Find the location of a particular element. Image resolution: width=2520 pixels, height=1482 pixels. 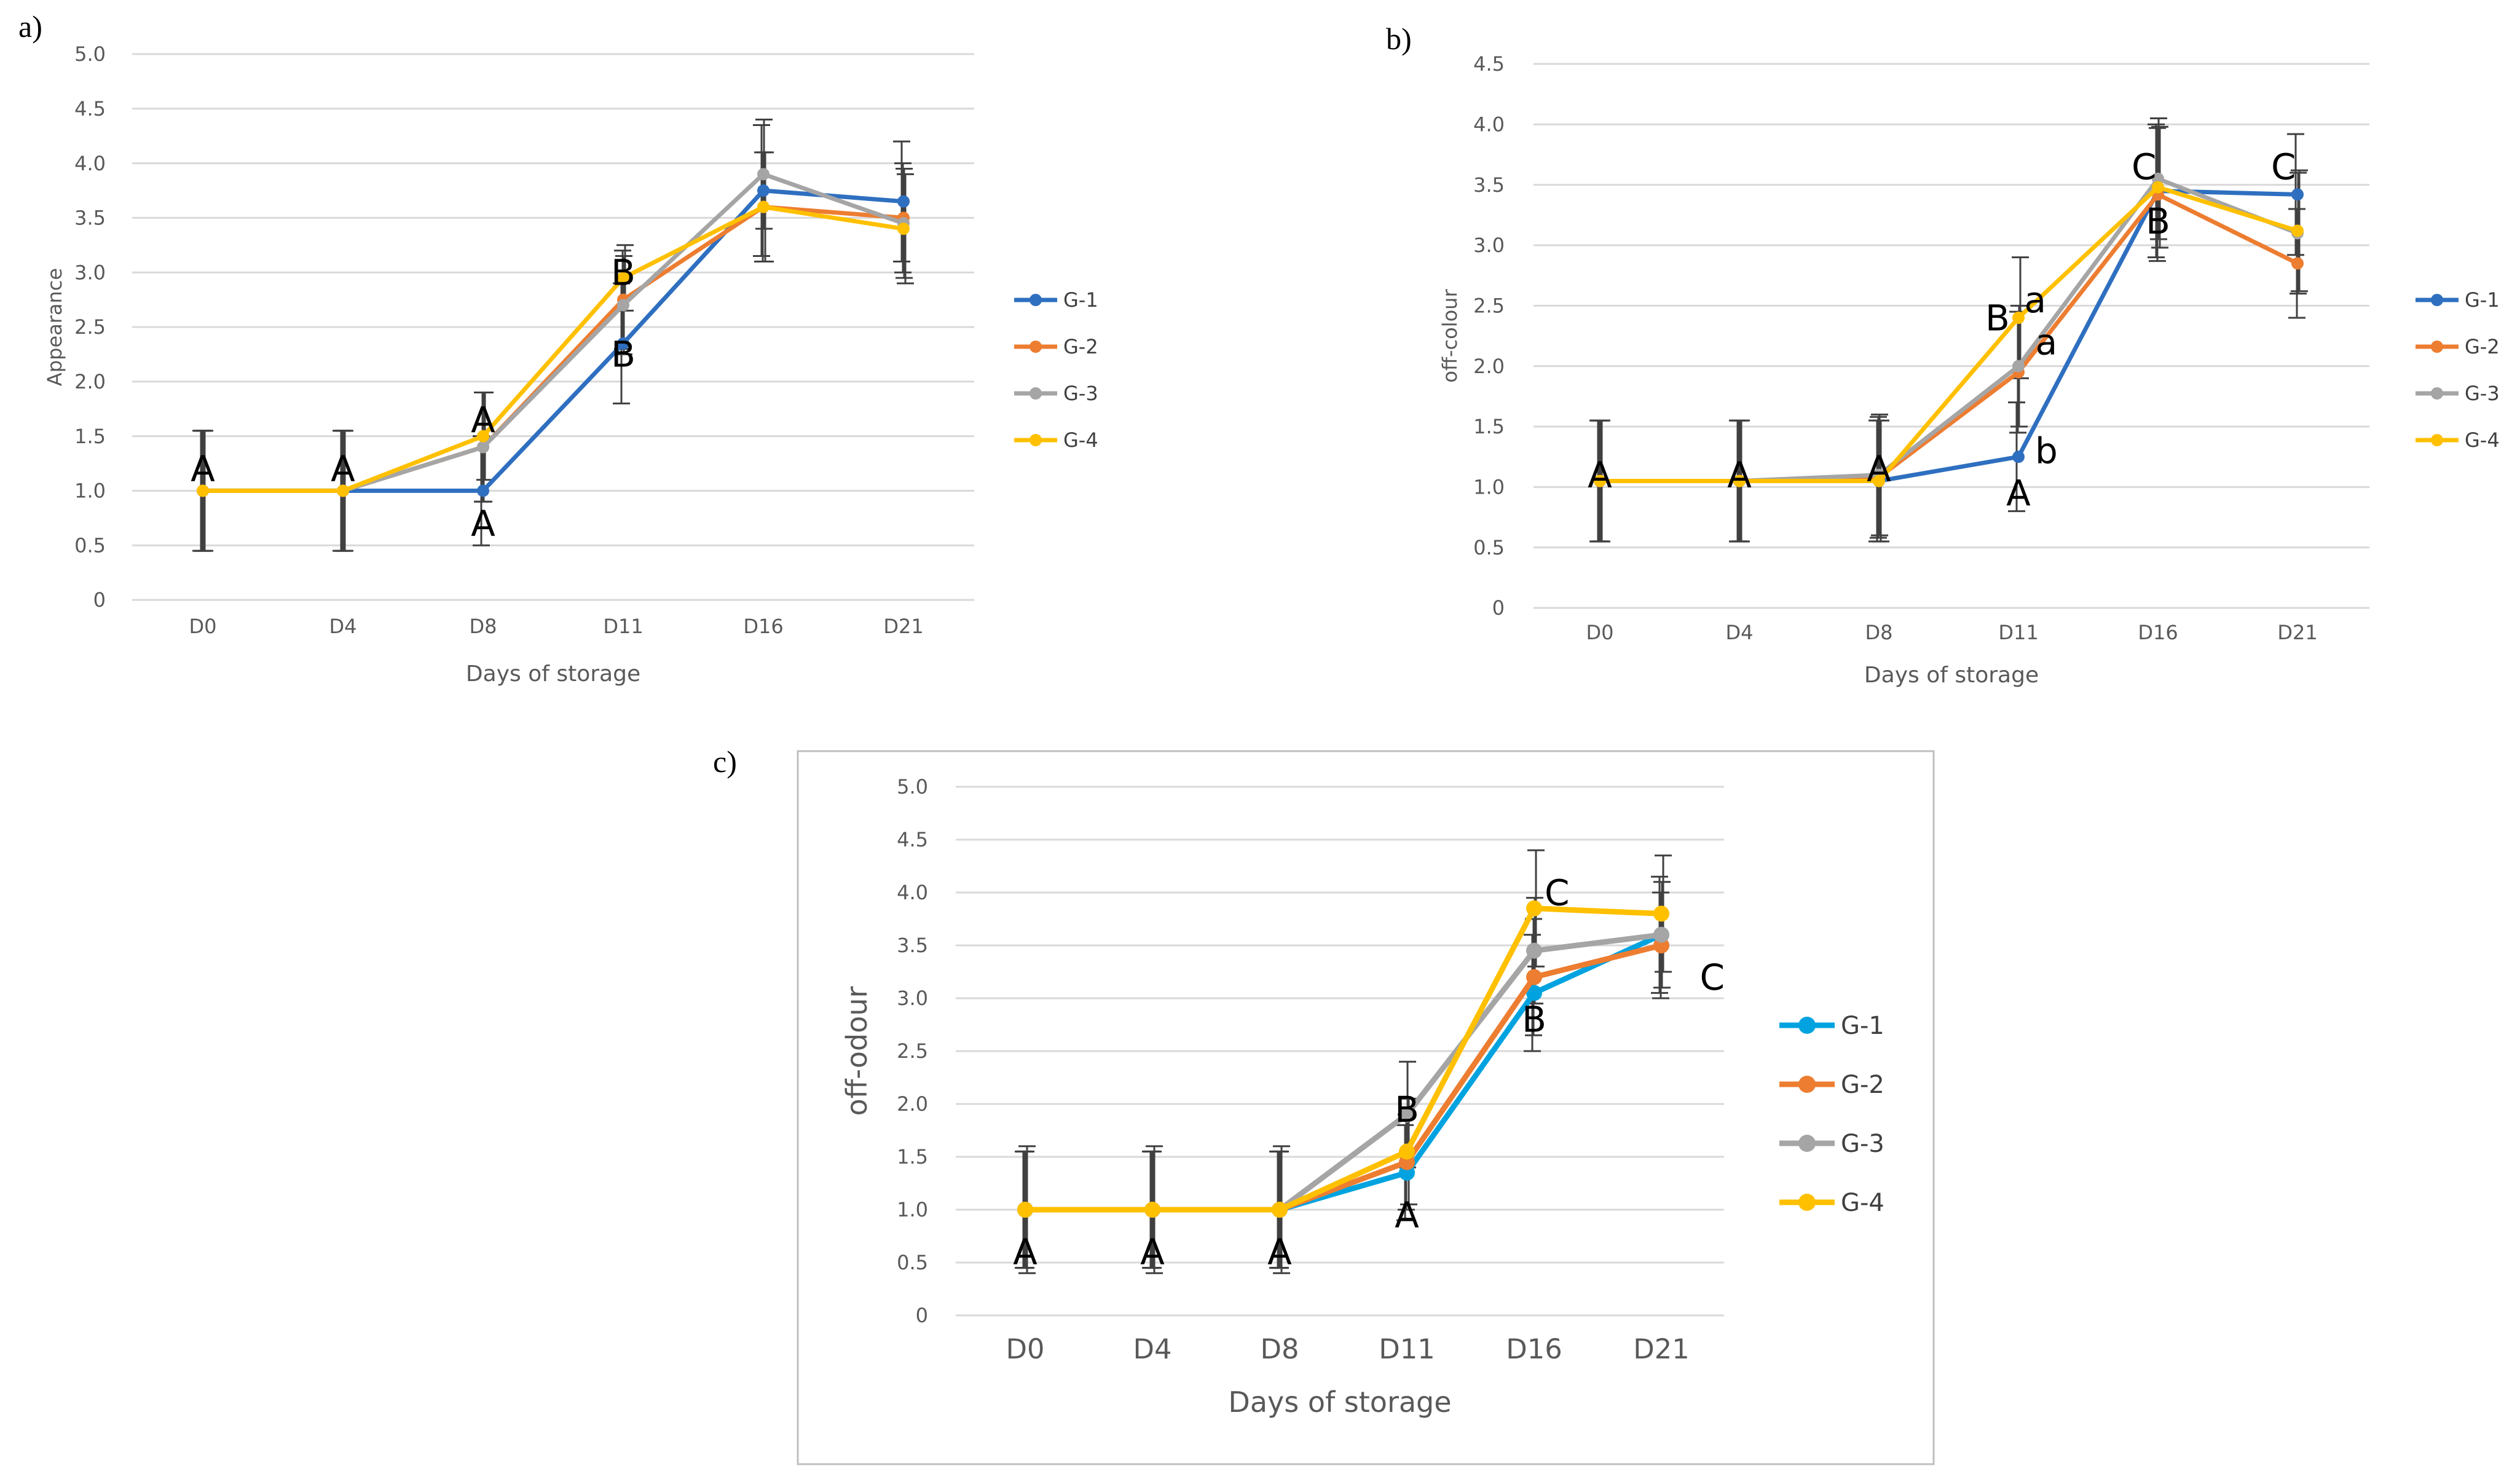

x-tick-label: D16 is located at coordinates (763, 626).